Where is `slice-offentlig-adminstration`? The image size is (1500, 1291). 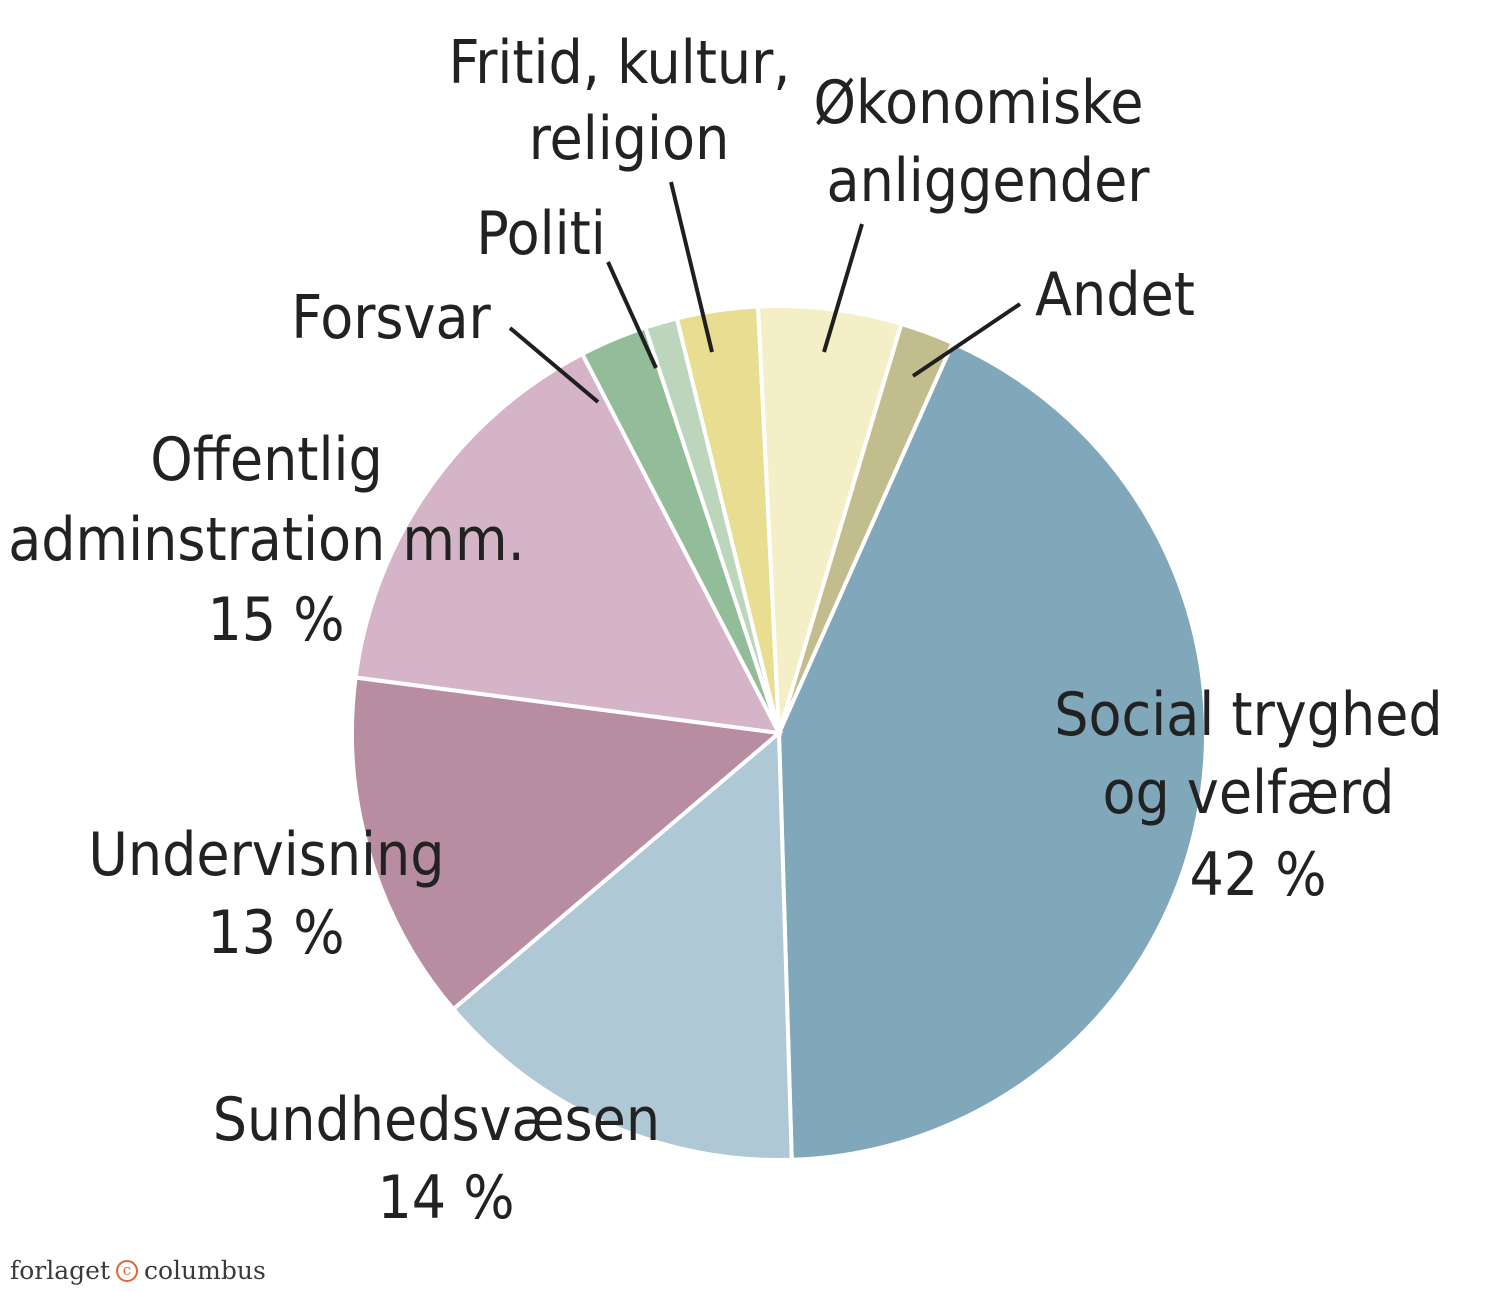
slice-offentlig-adminstration is located at coordinates (568, 543).